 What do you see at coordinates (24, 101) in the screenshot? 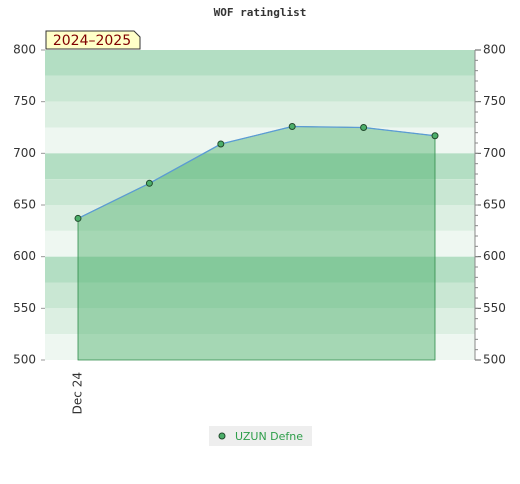
I see `y-tick-label: 750` at bounding box center [24, 101].